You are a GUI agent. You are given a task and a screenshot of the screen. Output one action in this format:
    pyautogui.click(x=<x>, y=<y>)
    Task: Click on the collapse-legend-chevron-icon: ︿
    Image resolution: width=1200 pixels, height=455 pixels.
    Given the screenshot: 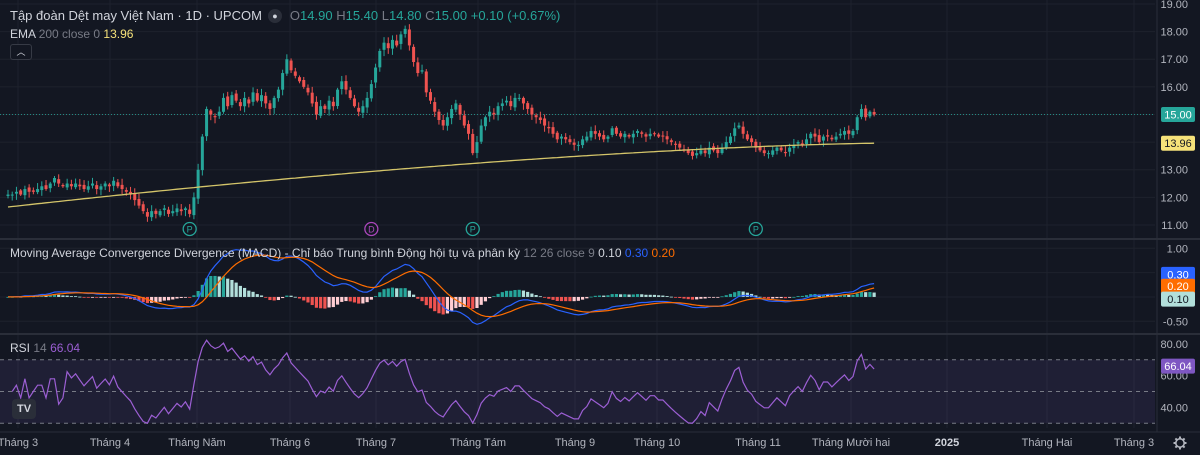 What is the action you would take?
    pyautogui.click(x=21, y=52)
    